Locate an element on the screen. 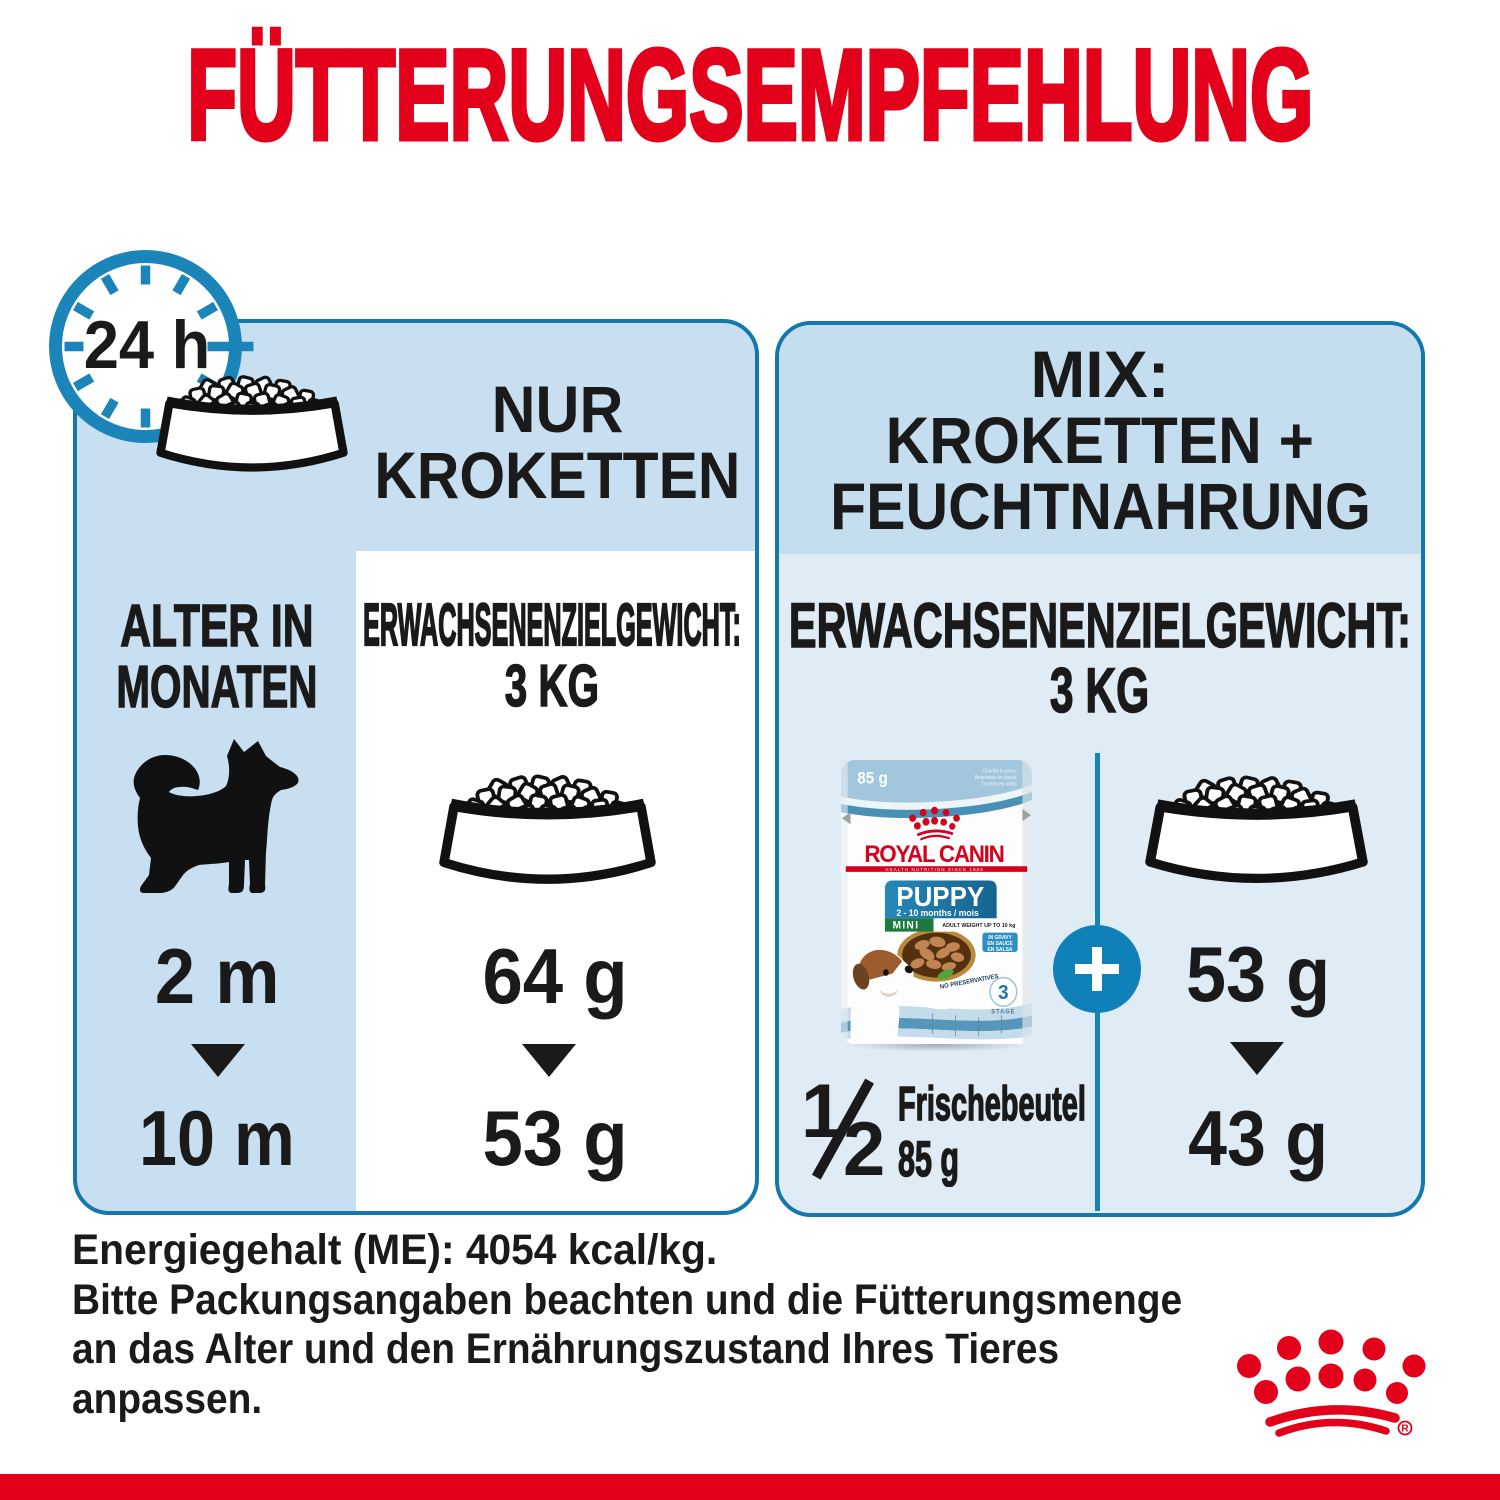 This screenshot has width=1500, height=1500. svg-text: STAGE is located at coordinates (1003, 1012).